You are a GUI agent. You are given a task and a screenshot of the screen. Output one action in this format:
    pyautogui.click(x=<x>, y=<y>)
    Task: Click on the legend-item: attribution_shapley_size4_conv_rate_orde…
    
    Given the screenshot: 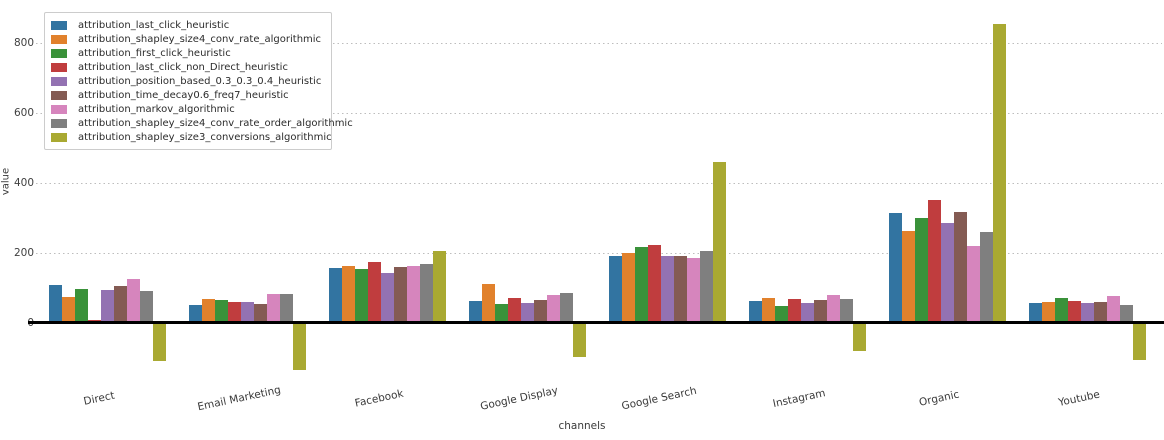 What is the action you would take?
    pyautogui.click(x=202, y=124)
    